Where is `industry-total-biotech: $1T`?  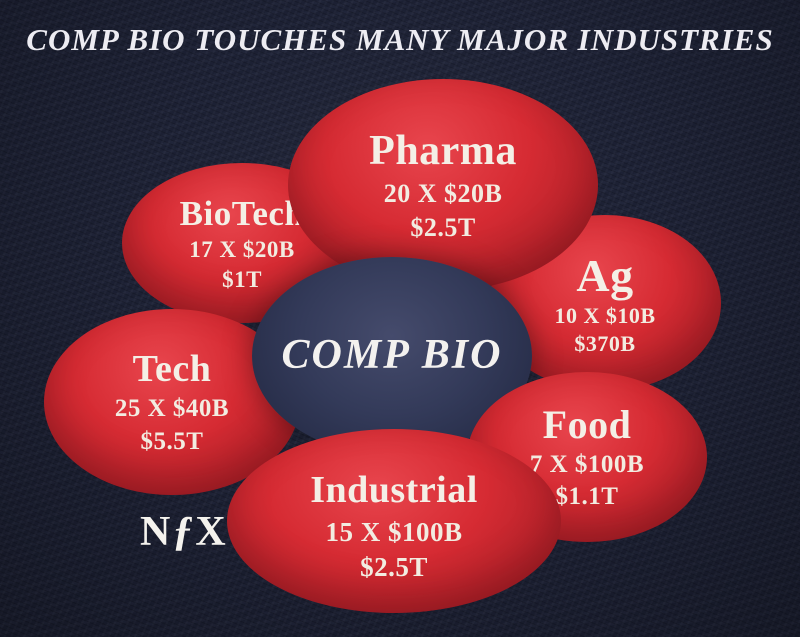 industry-total-biotech: $1T is located at coordinates (242, 279).